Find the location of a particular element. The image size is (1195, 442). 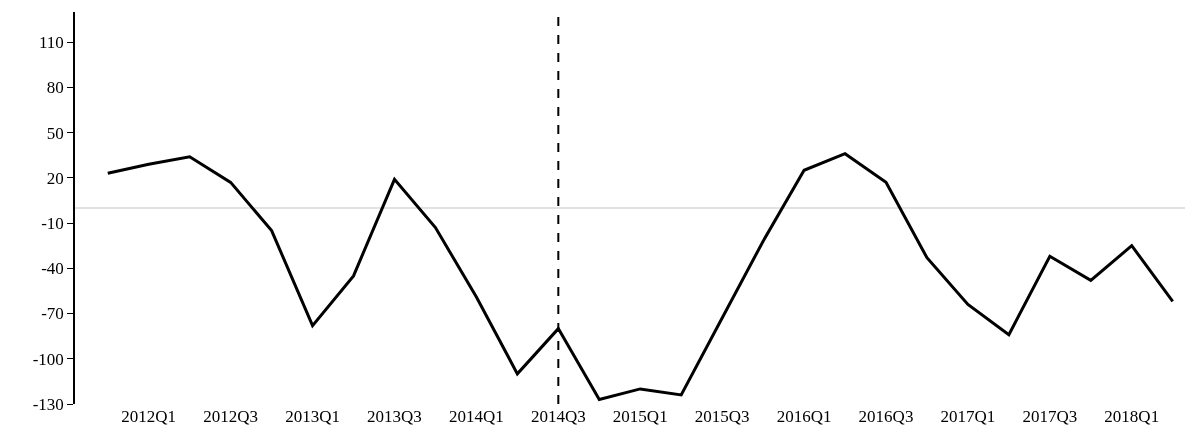

y-tick-label: 110 is located at coordinates (51, 43).